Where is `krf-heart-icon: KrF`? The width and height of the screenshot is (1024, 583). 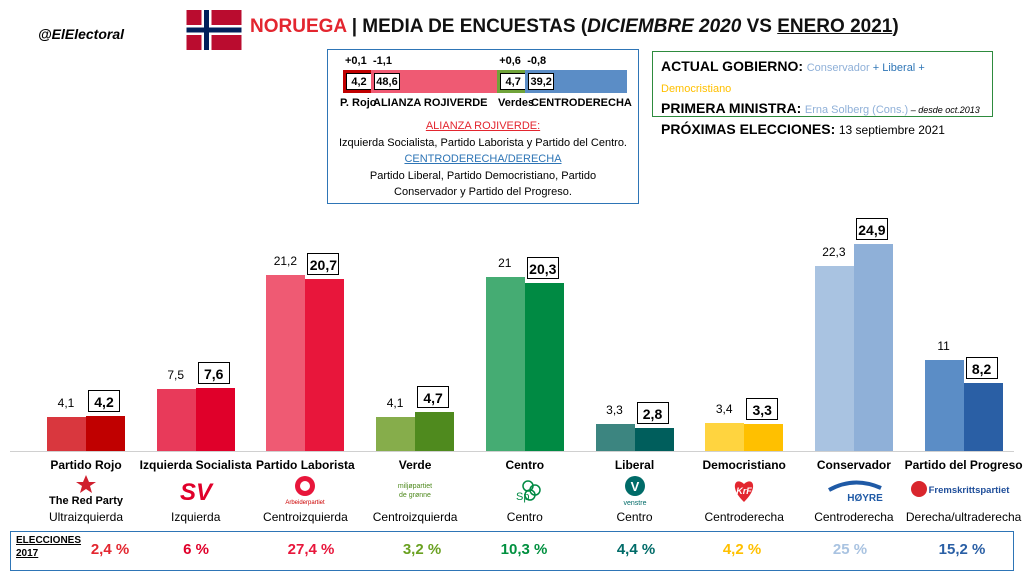
krf-heart-icon: KrF is located at coordinates (744, 490).